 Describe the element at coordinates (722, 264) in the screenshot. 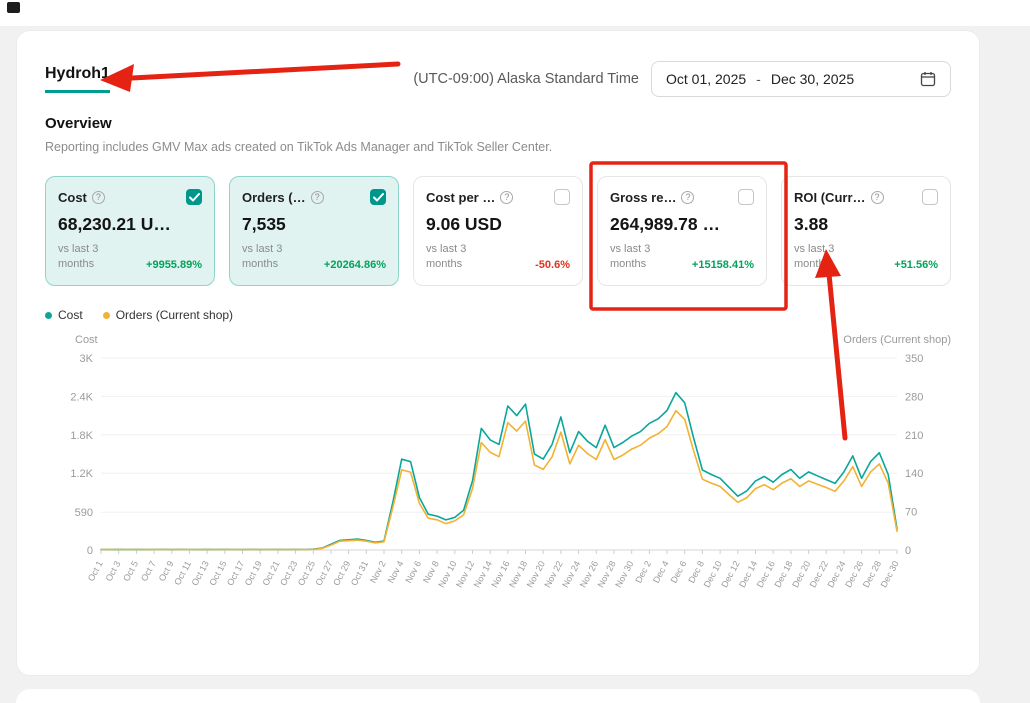

I see `change-badge: +15158.41%` at that location.